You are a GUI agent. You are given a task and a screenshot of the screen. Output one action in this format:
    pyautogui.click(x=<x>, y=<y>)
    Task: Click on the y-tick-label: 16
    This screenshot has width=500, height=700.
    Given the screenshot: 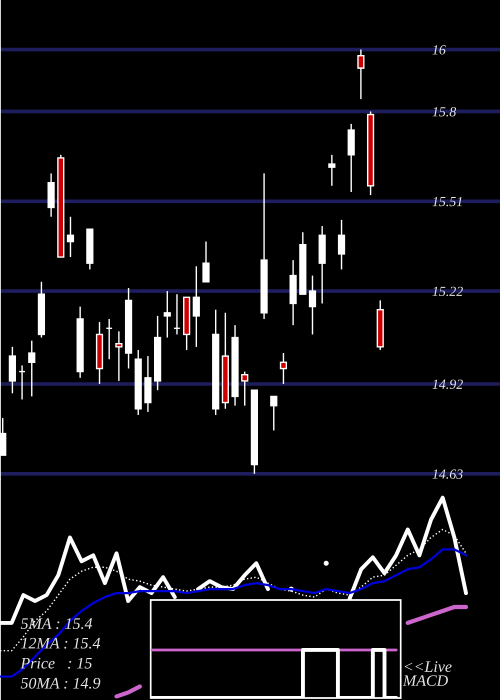 What is the action you would take?
    pyautogui.click(x=439, y=50)
    